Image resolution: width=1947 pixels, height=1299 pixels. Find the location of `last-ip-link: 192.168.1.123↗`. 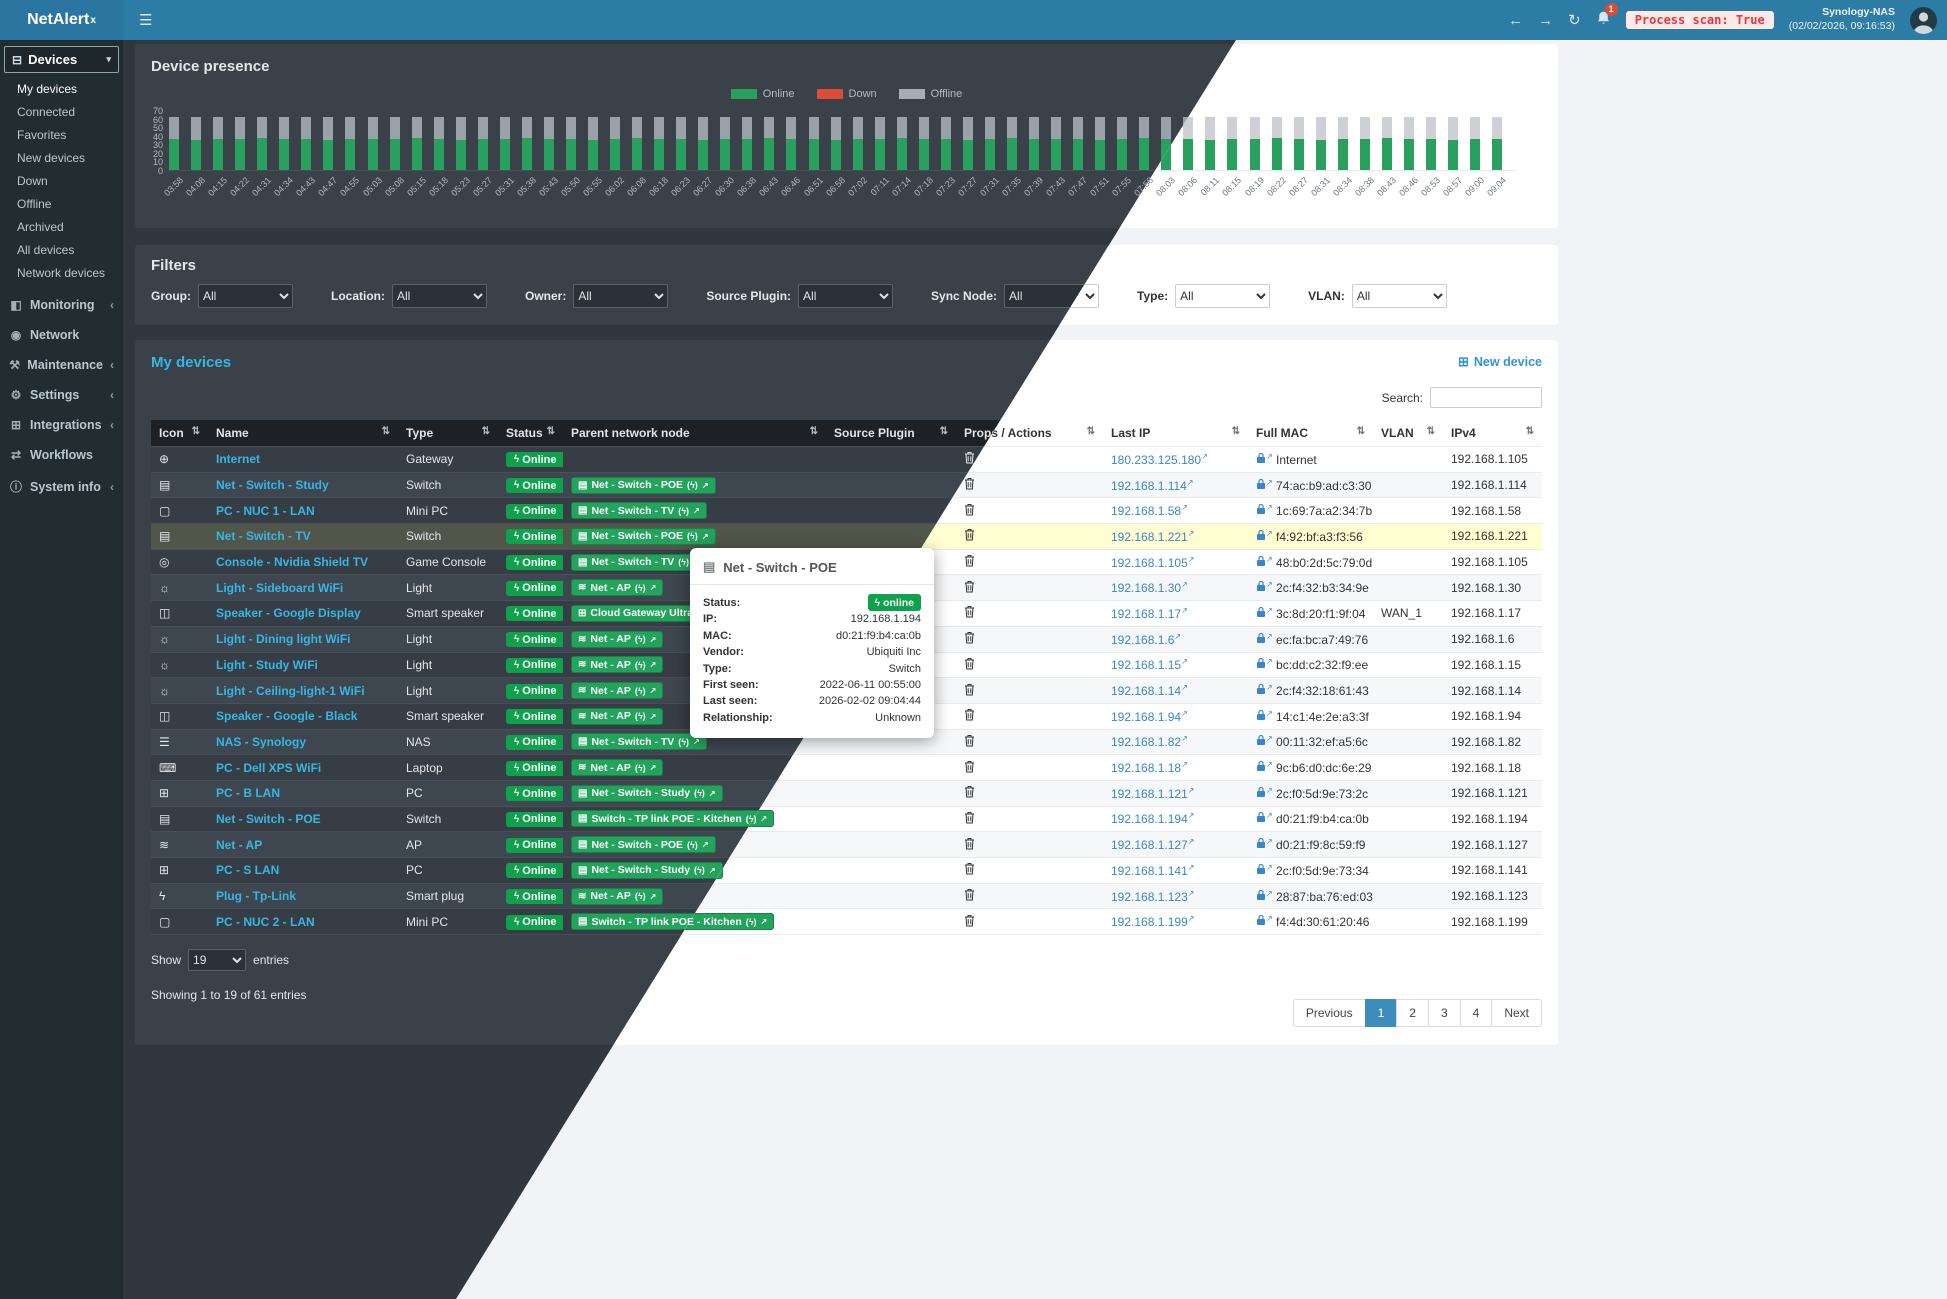

last-ip-link: 192.168.1.123↗ is located at coordinates (1153, 896).